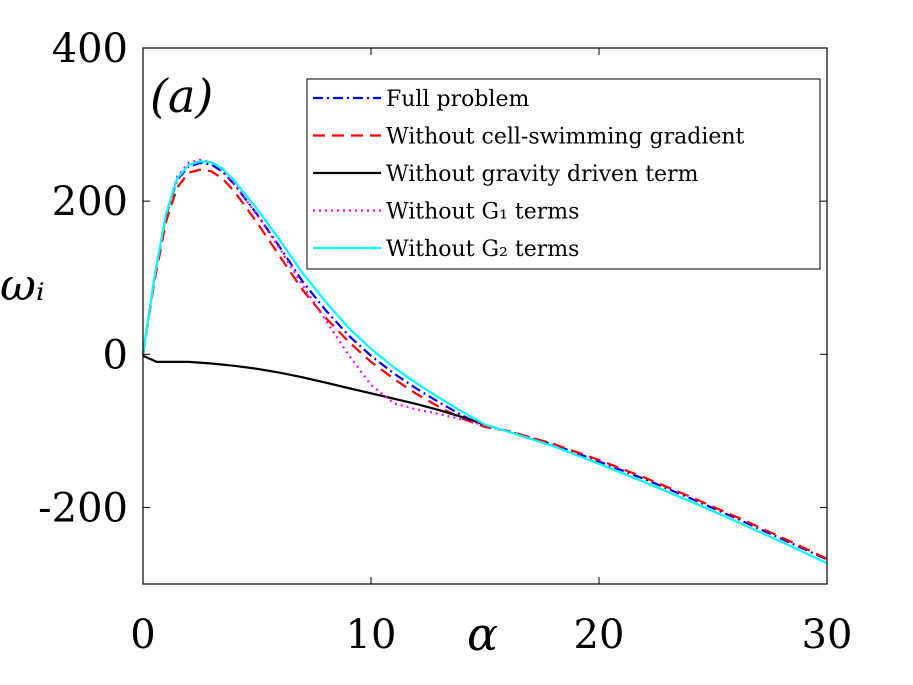 This screenshot has height=685, width=913. I want to click on legend-label-3: Without gravity driven term, so click(542, 174).